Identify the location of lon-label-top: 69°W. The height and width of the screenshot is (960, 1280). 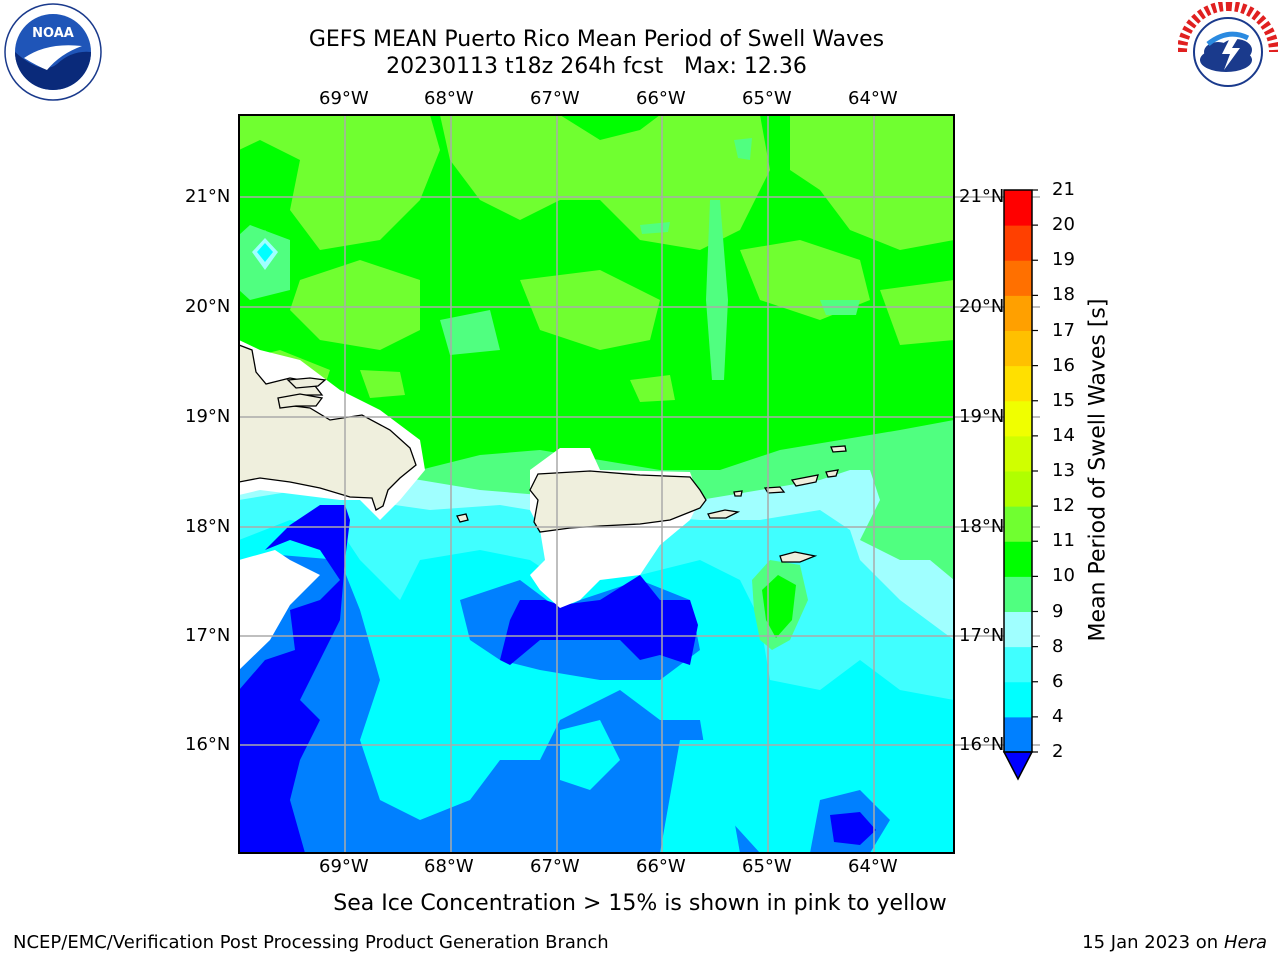
(344, 98).